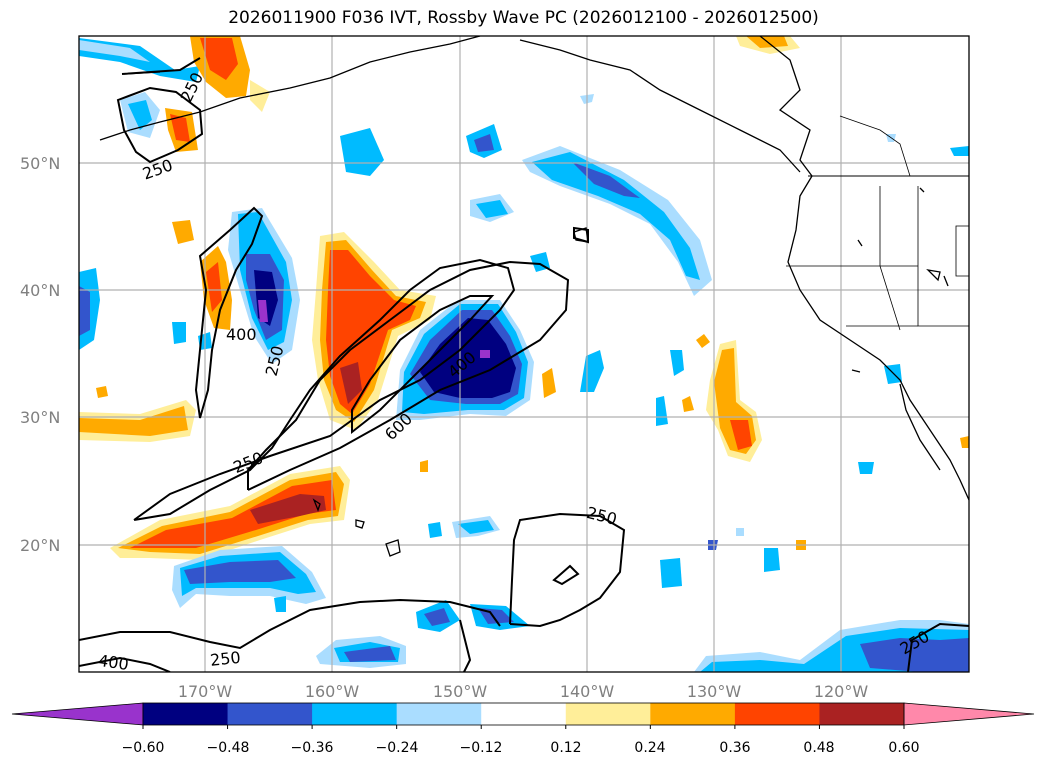 This screenshot has height=765, width=1047. I want to click on colorbar-tick-label: −0.36, so click(312, 748).